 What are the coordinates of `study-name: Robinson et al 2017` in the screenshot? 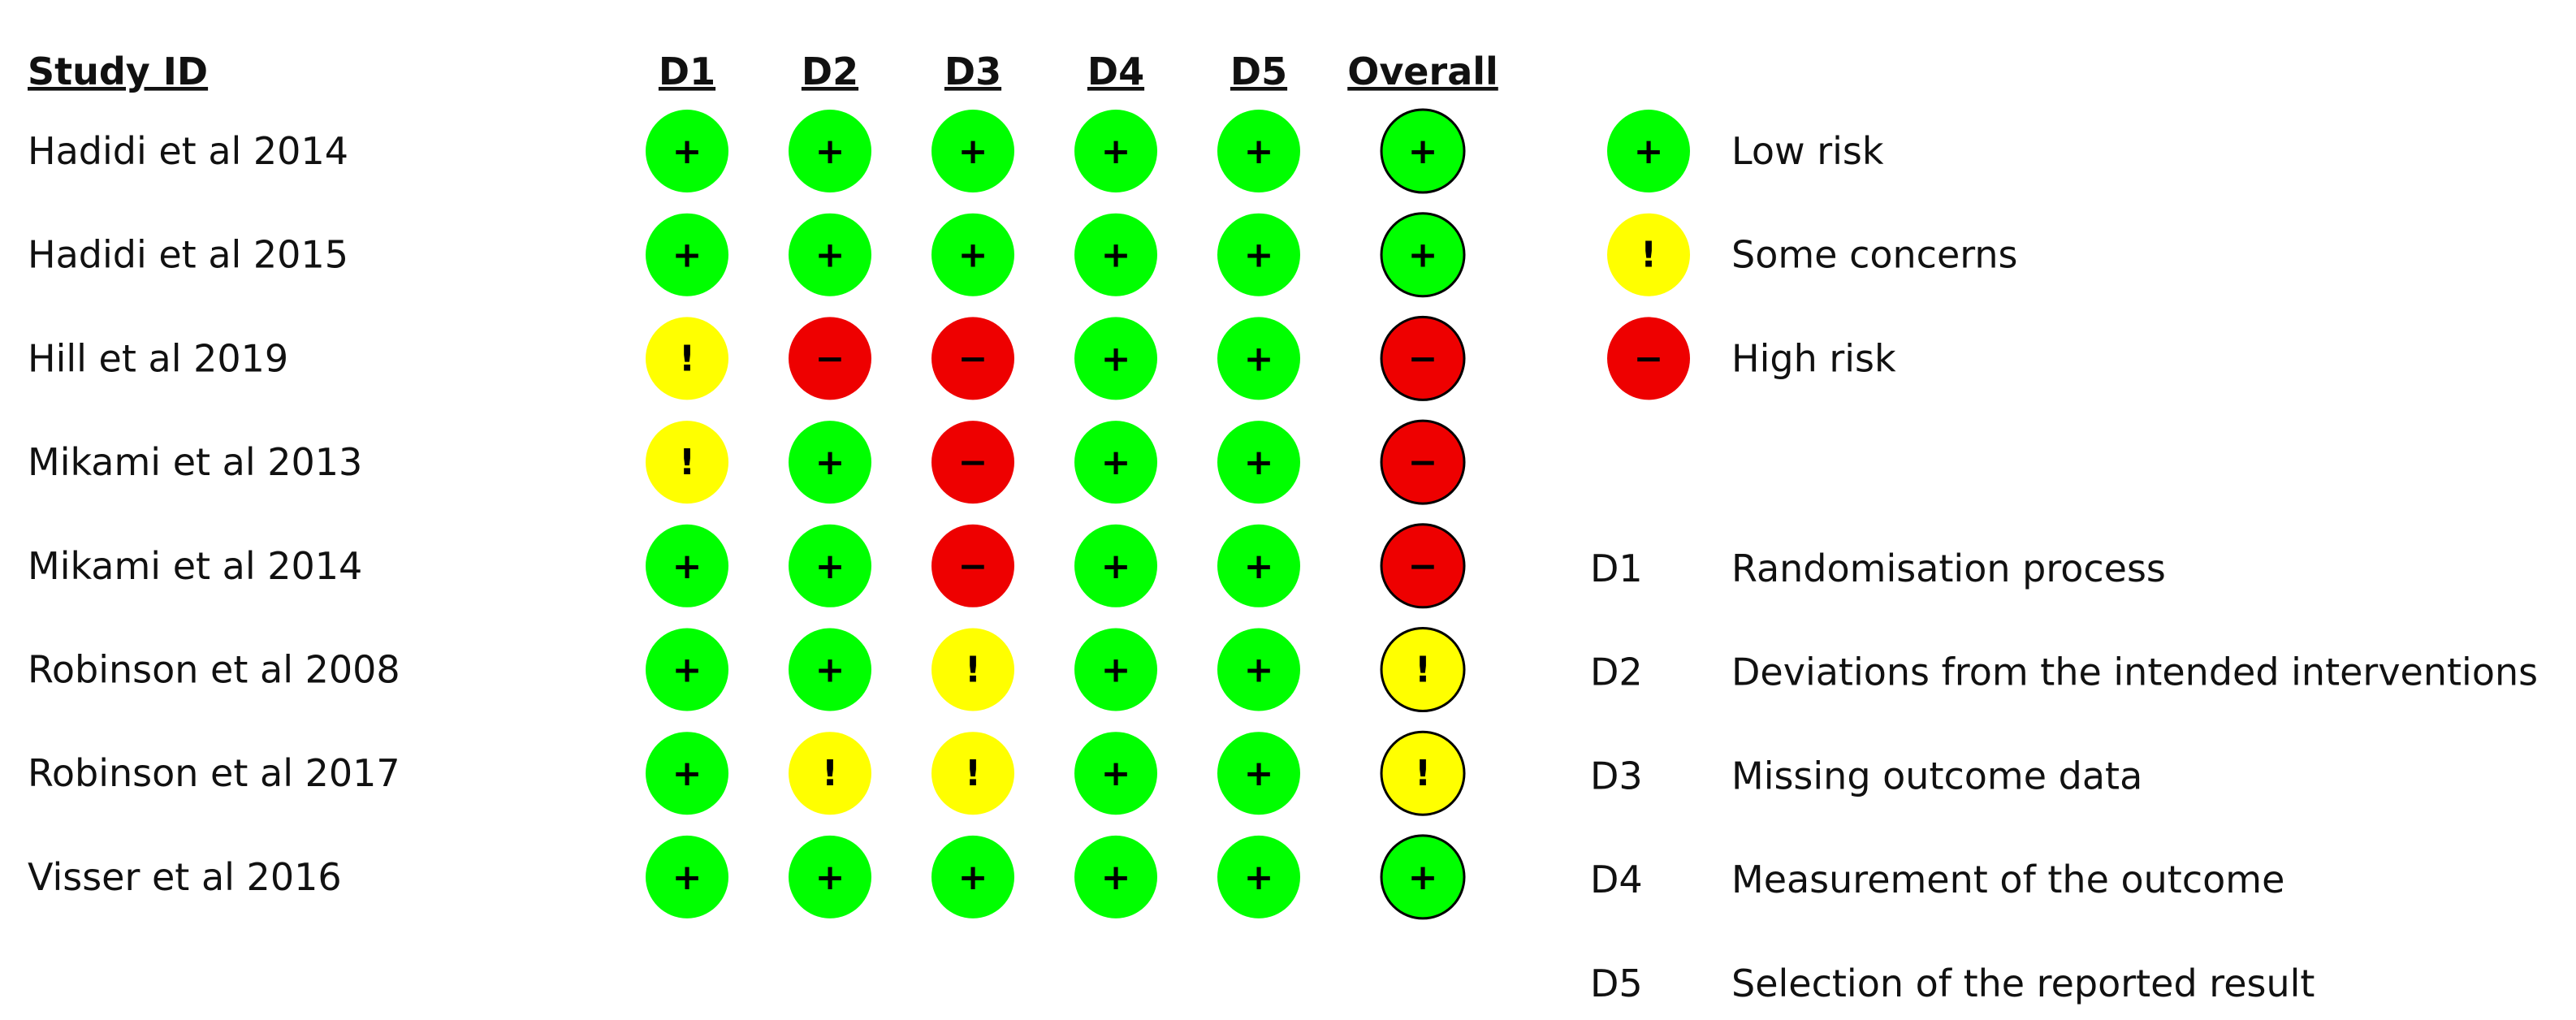 It's located at (214, 773).